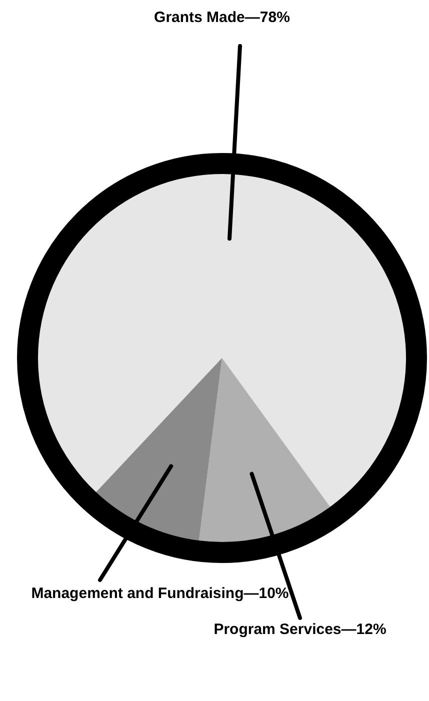  What do you see at coordinates (267, 17) in the screenshot?
I see `data-label: —78%` at bounding box center [267, 17].